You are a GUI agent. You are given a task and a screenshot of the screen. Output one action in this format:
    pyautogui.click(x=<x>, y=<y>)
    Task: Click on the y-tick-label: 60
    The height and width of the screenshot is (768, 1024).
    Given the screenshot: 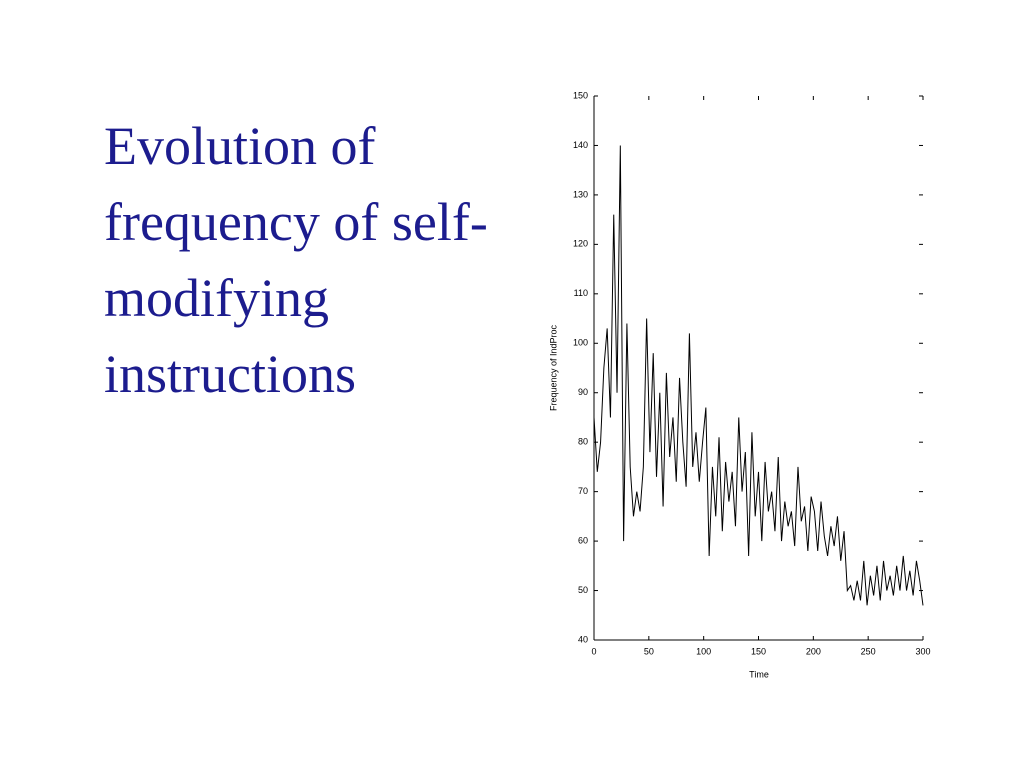 What is the action you would take?
    pyautogui.click(x=583, y=540)
    